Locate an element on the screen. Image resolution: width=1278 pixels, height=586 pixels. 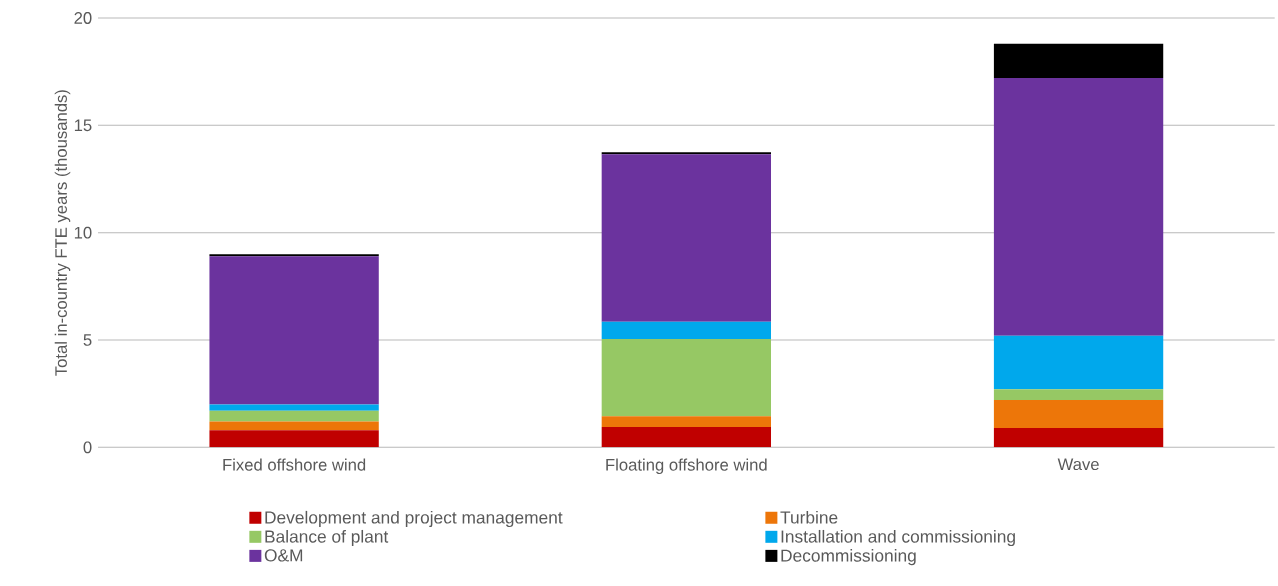
x-tick-label: Wave is located at coordinates (1078, 464).